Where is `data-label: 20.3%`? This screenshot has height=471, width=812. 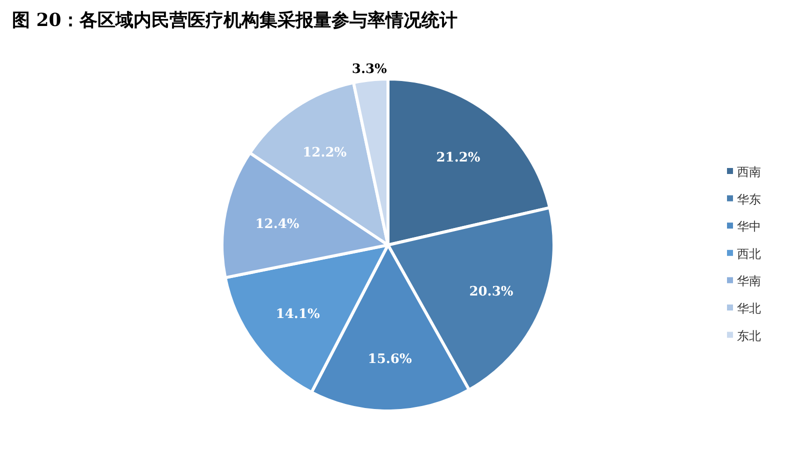 data-label: 20.3% is located at coordinates (491, 292).